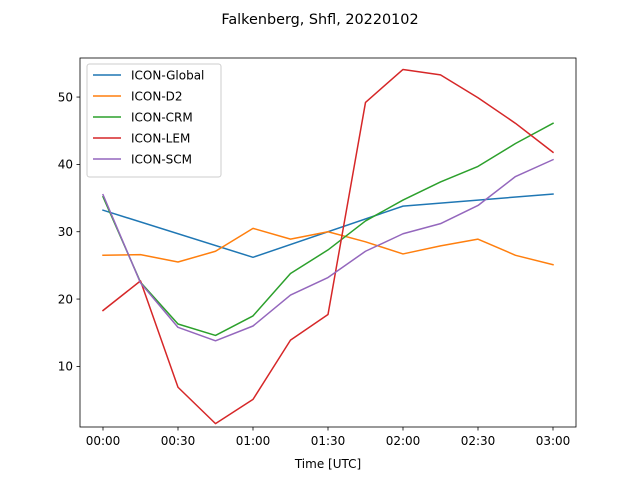  Describe the element at coordinates (553, 441) in the screenshot. I see `x-tick-label: 03:00` at that location.